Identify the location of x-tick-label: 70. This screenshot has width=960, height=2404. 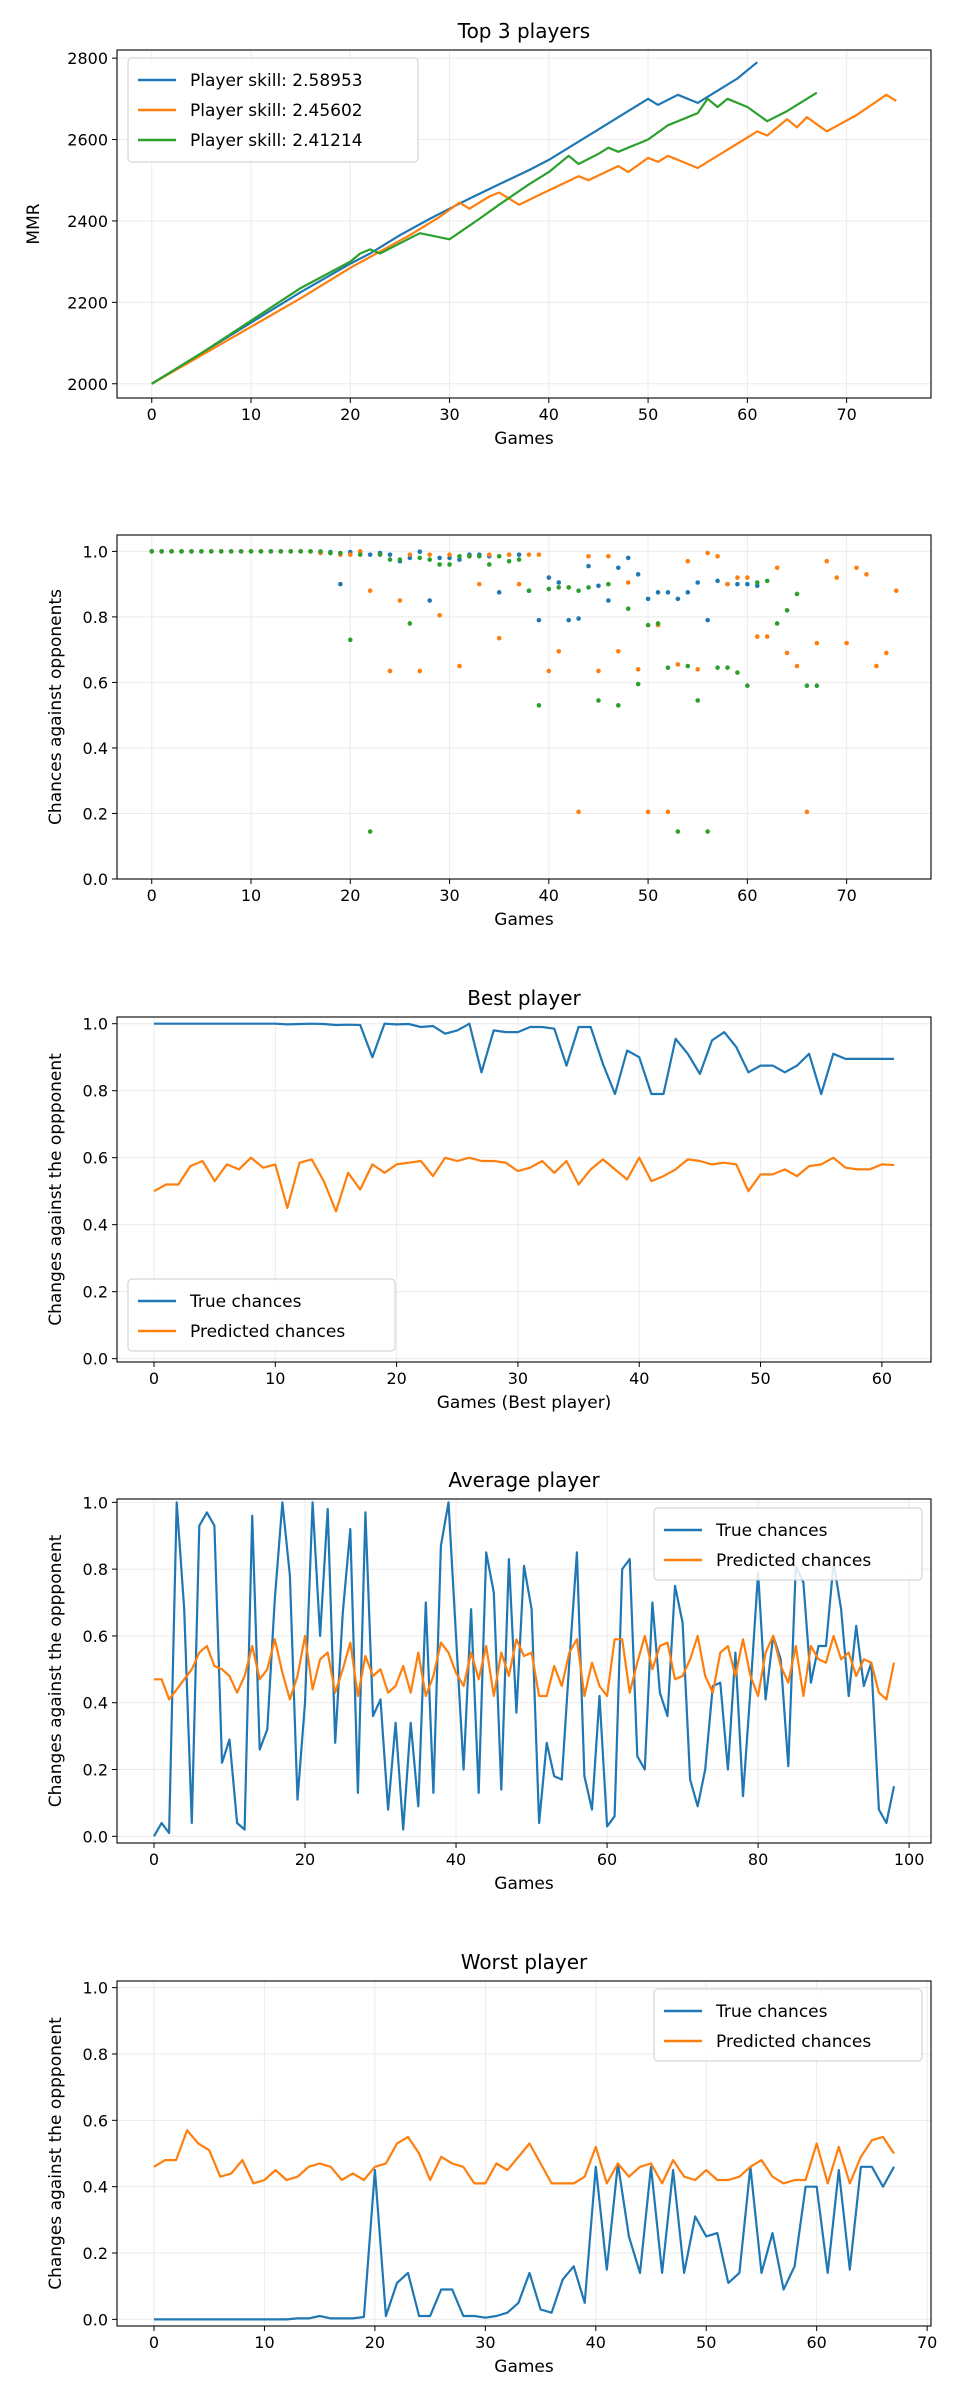
(846, 414).